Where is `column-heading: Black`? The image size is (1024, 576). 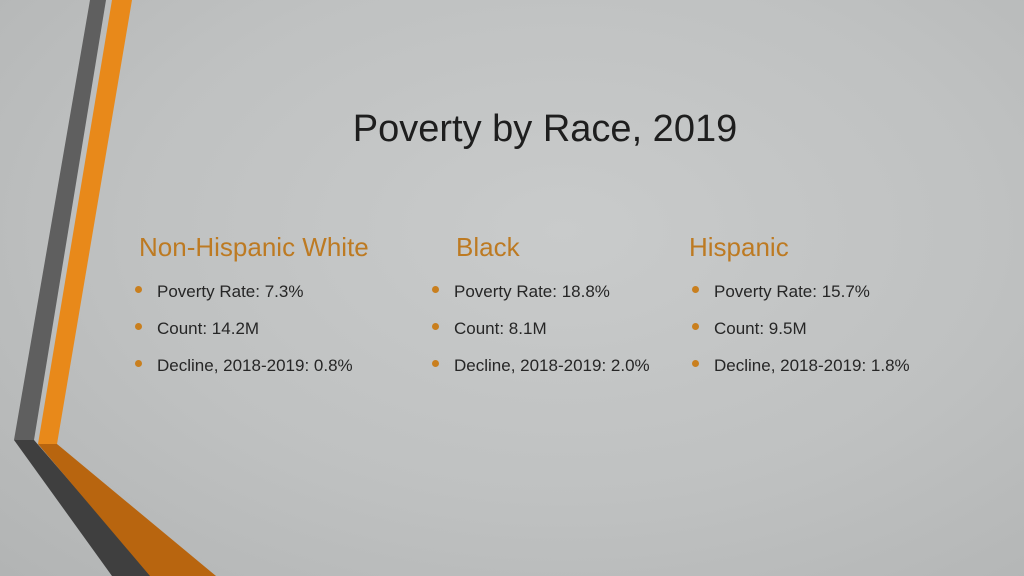 column-heading: Black is located at coordinates (488, 247).